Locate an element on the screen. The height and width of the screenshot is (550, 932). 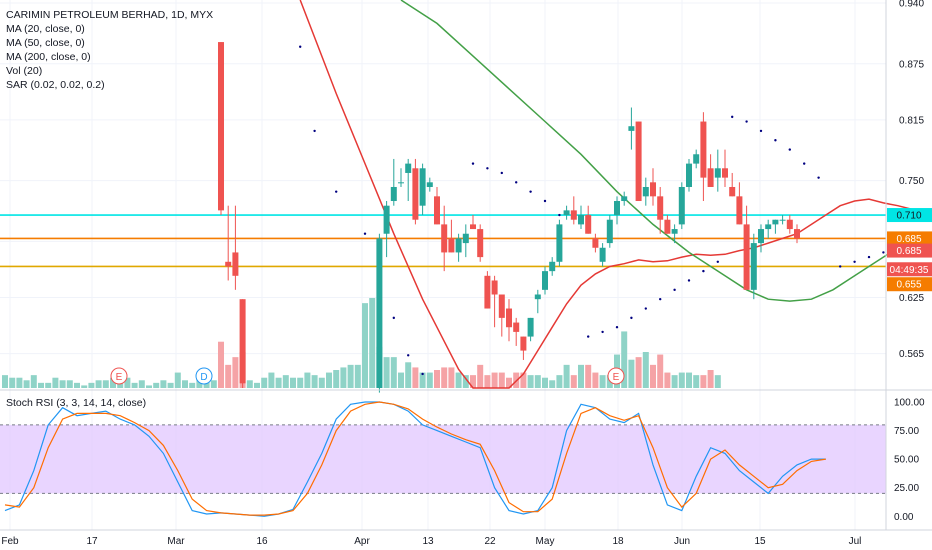
time-tick-label: 17 is located at coordinates (92, 541).